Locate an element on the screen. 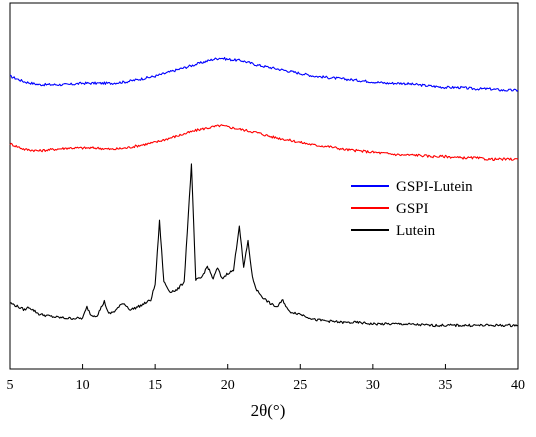 The height and width of the screenshot is (437, 536). x-tick-label: 20 is located at coordinates (228, 385).